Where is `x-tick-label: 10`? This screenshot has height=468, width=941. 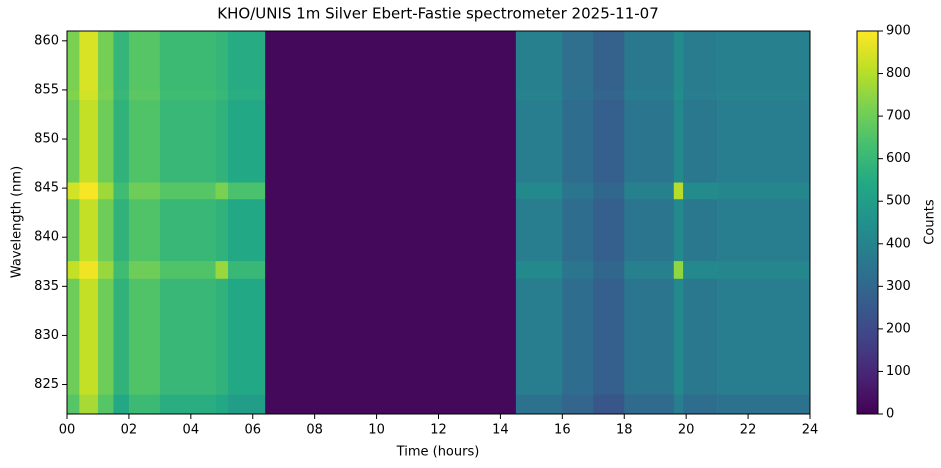 x-tick-label: 10 is located at coordinates (376, 430).